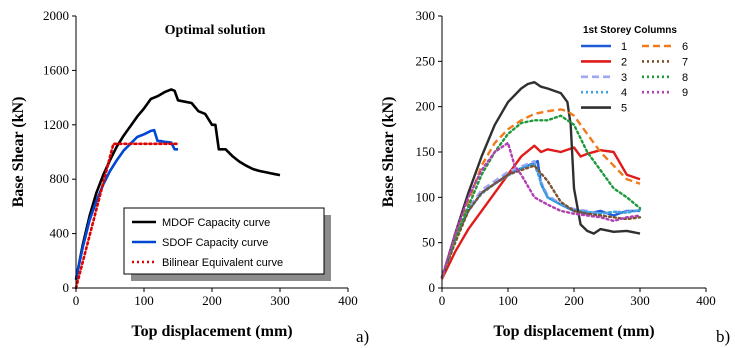 The image size is (735, 348). I want to click on chart-a-y-tick-label: 800, so click(60, 178).